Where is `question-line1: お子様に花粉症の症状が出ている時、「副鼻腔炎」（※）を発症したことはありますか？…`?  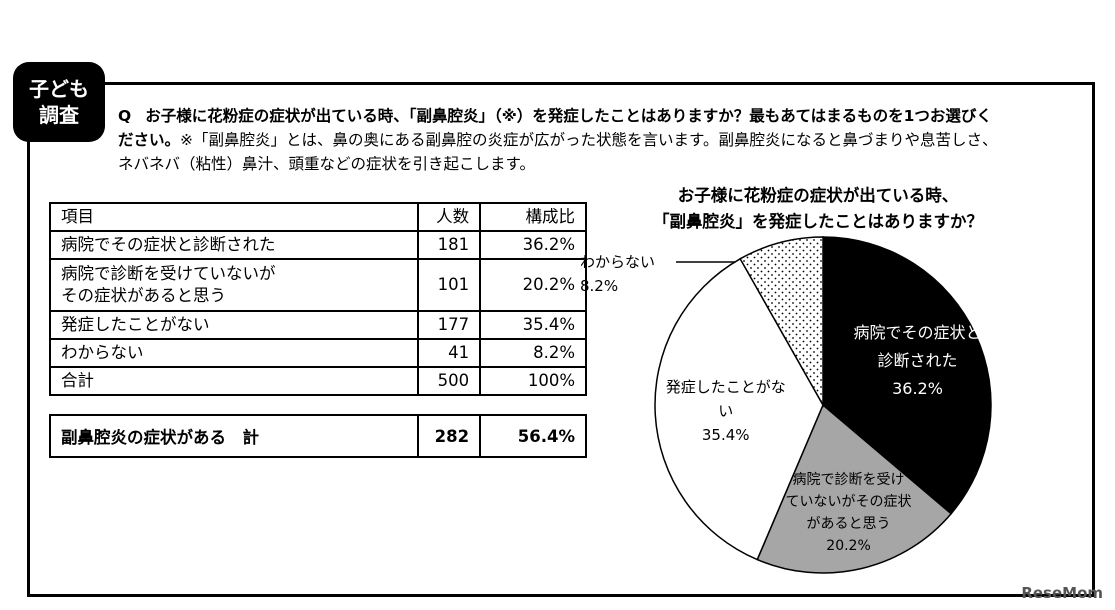
question-line1: お子様に花粉症の症状が出ている時、「副鼻腔炎」（※）を発症したことはありますか？… is located at coordinates (568, 116).